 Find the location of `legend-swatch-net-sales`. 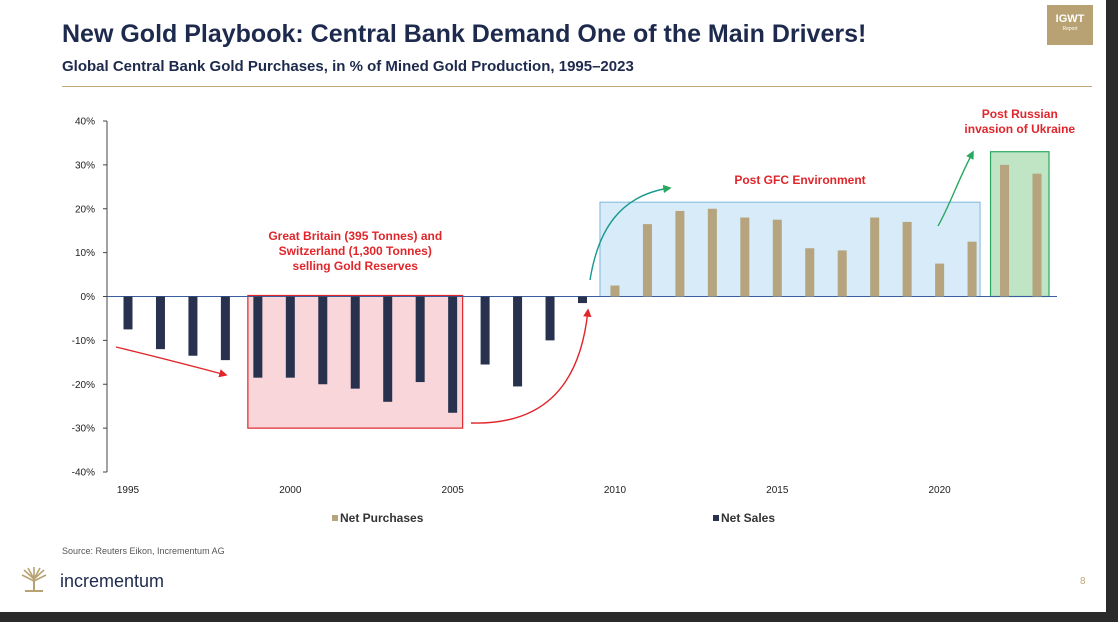

legend-swatch-net-sales is located at coordinates (716, 518).